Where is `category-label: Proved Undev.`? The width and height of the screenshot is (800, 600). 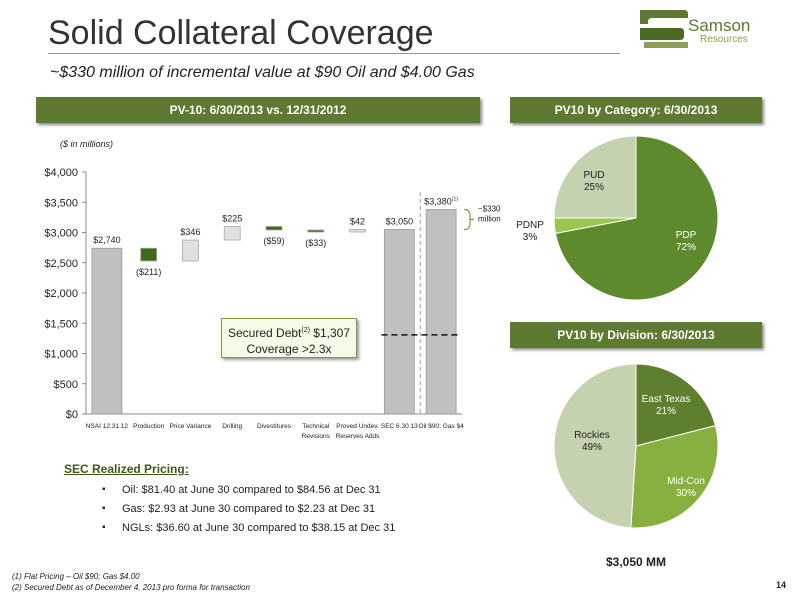
category-label: Proved Undev. is located at coordinates (357, 426).